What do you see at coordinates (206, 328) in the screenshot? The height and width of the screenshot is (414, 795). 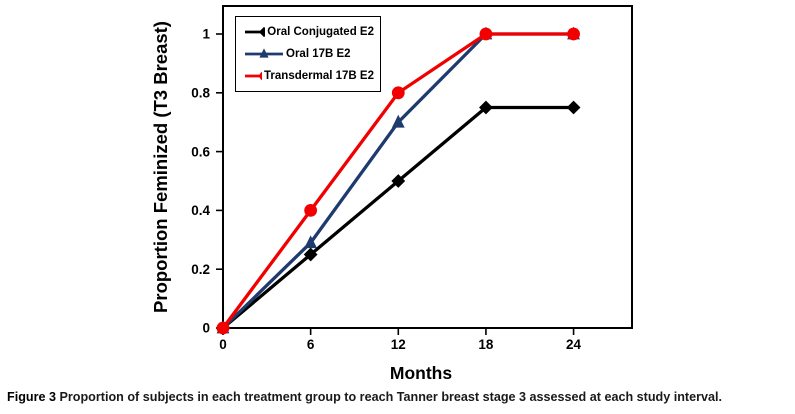 I see `y-axis-tick-label: 0` at bounding box center [206, 328].